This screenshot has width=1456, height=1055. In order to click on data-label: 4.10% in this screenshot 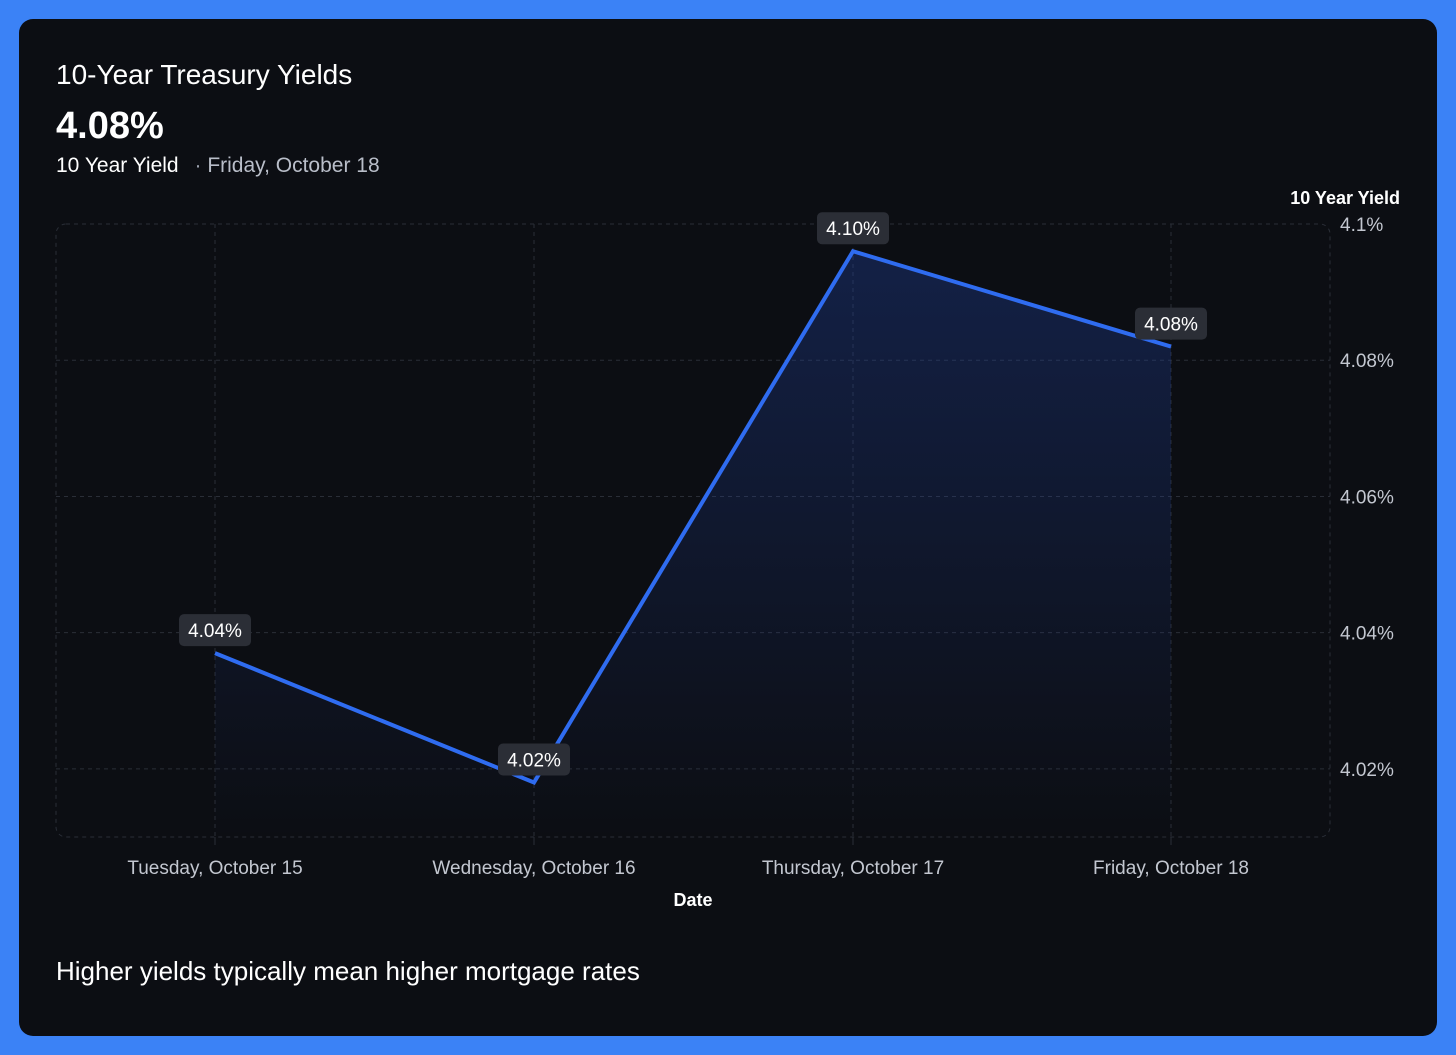, I will do `click(853, 229)`.